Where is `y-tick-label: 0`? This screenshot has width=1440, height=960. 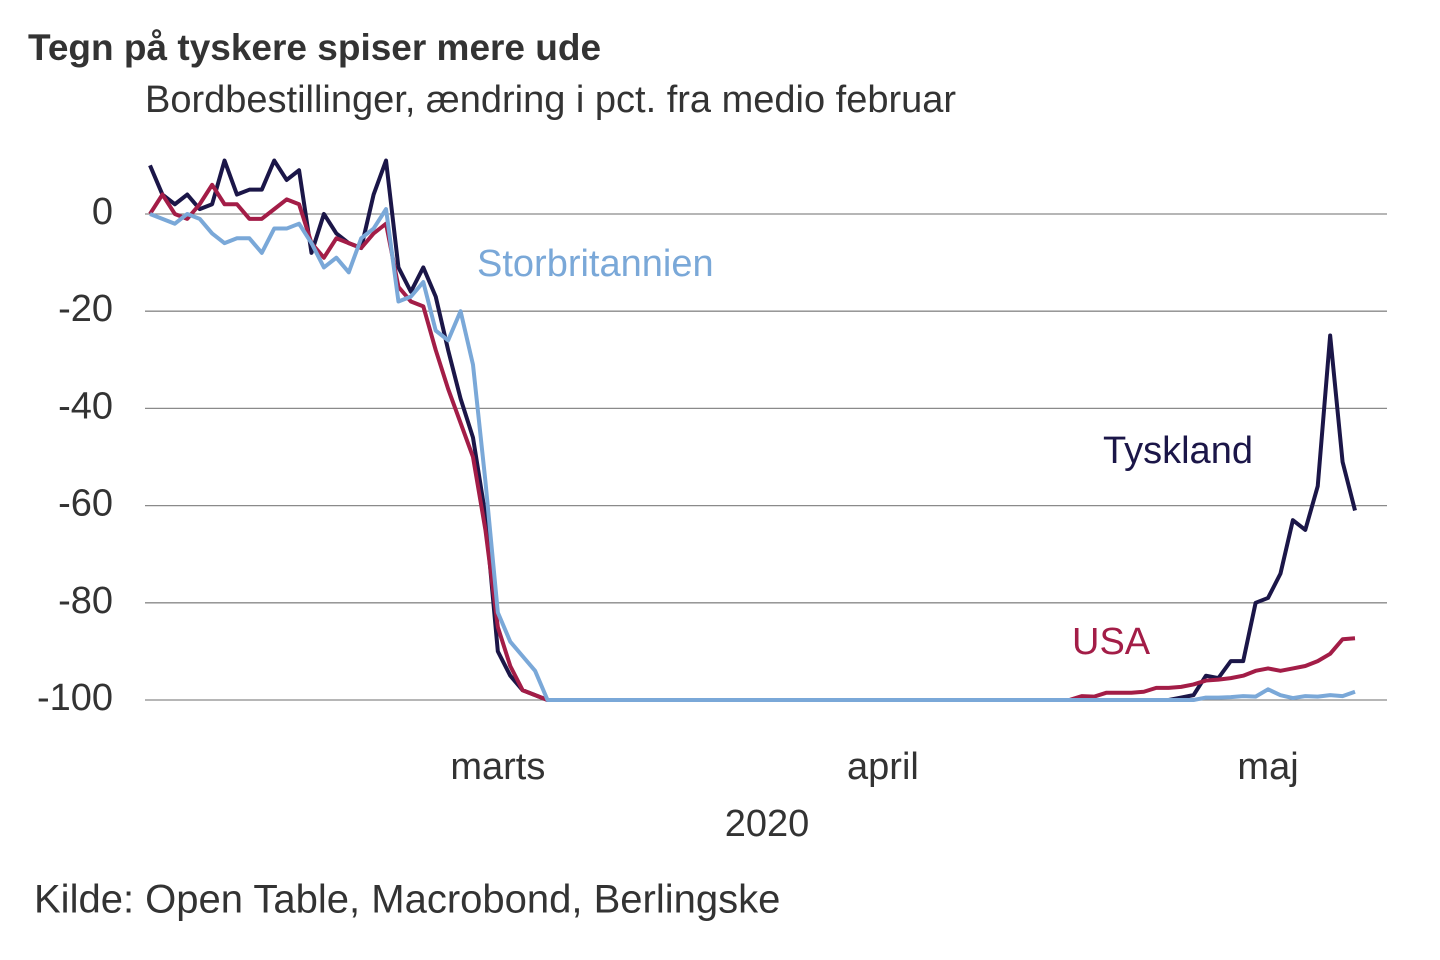 y-tick-label: 0 is located at coordinates (102, 212).